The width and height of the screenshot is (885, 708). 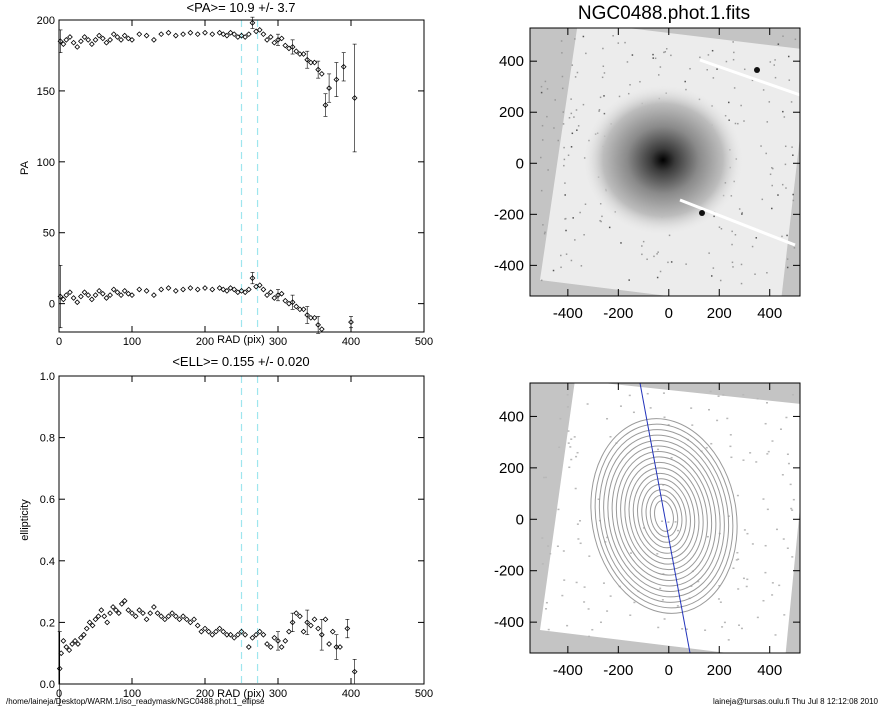 I want to click on x-tick-label: 200, so click(x=719, y=313).